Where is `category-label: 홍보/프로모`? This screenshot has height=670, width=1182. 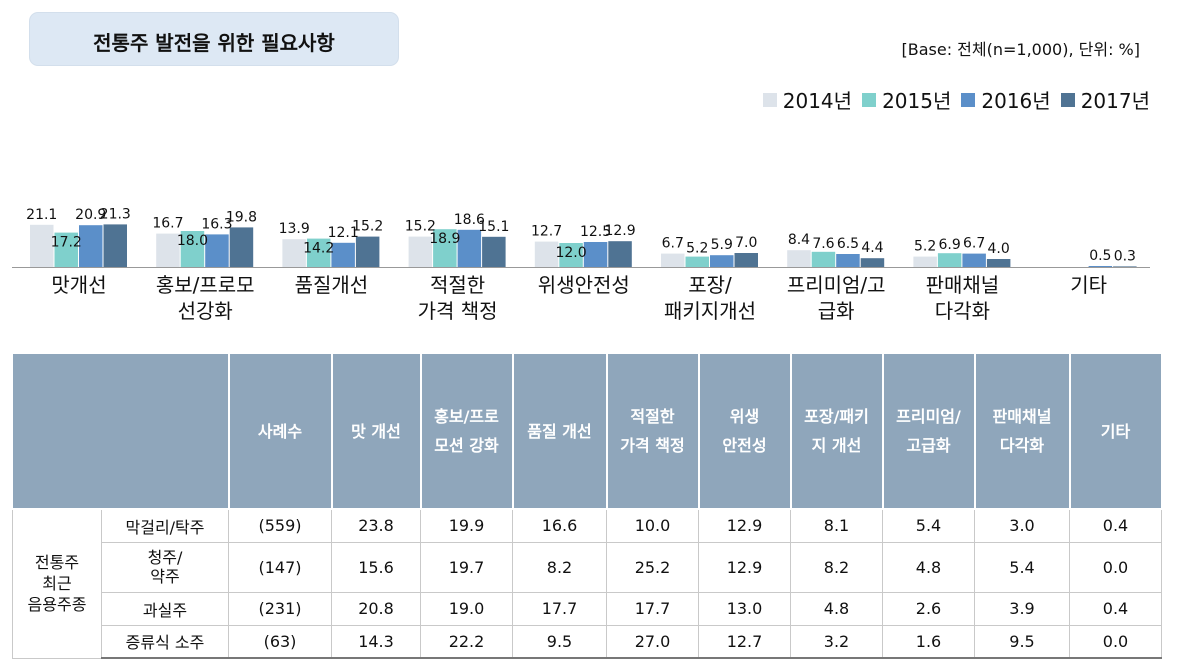
category-label: 홍보/프로모 is located at coordinates (205, 285).